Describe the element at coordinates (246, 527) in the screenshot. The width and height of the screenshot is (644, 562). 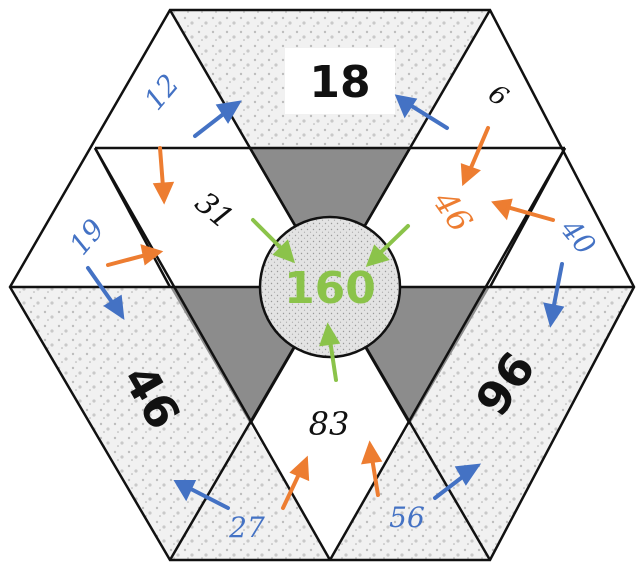
I see `number-27: 27` at that location.